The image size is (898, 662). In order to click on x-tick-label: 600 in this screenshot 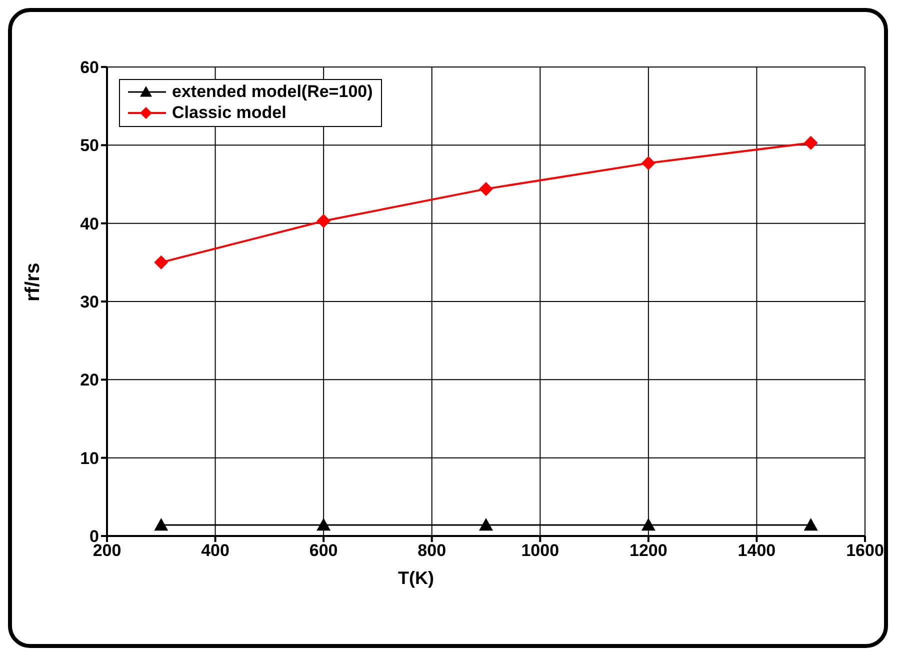, I will do `click(323, 550)`.